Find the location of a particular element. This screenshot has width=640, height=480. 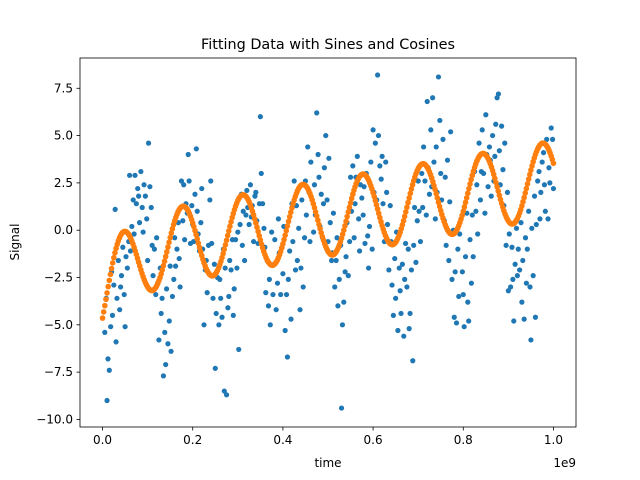

y-tick-label-5: 2.5 is located at coordinates (63, 183).